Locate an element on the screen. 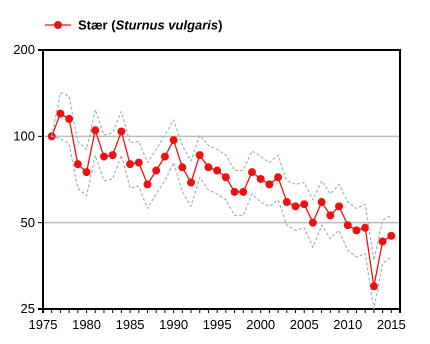 The image size is (430, 344). x-tick-label: 1985 is located at coordinates (130, 324).